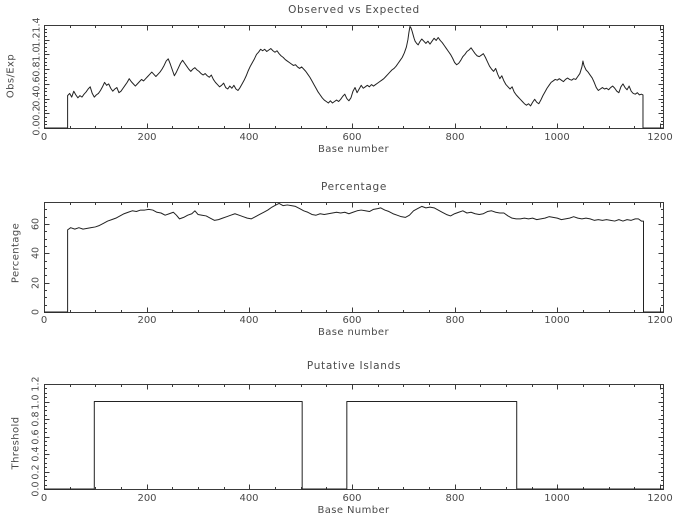  I want to click on y-axis-label: Threshold, so click(16, 444).